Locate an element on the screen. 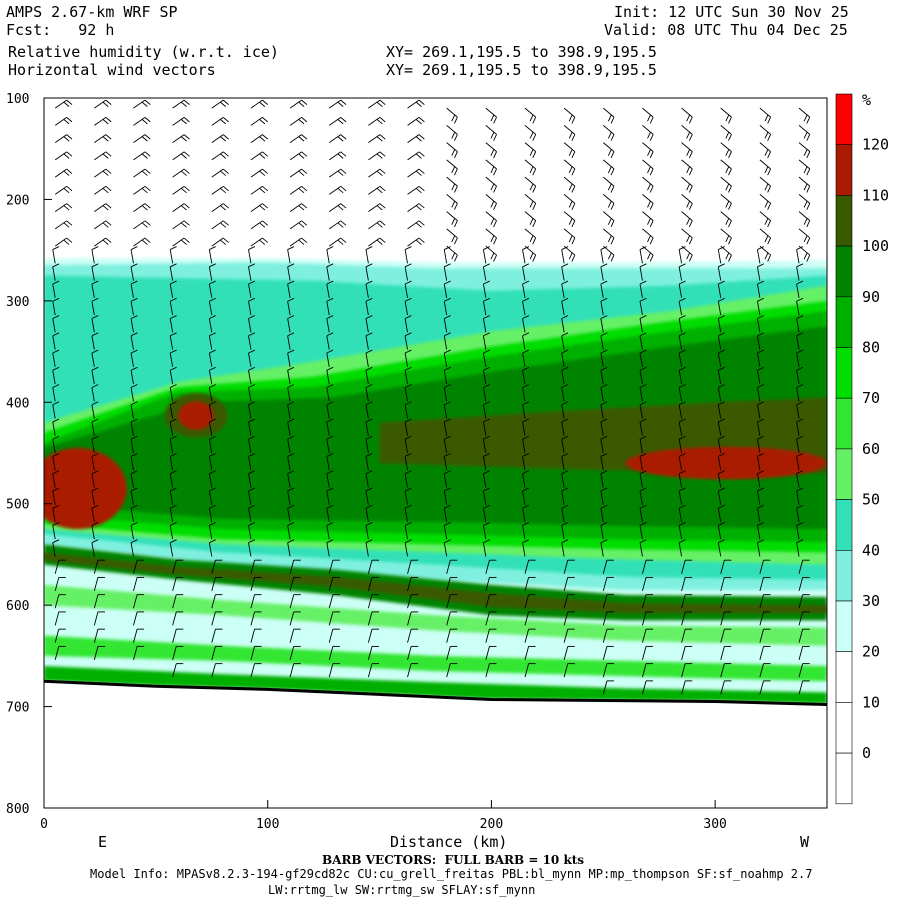 The height and width of the screenshot is (900, 900). model-info-line2: LW:rrtmg_lw SW:rrtmg_sw SFLAY:sf_mynn is located at coordinates (402, 890).